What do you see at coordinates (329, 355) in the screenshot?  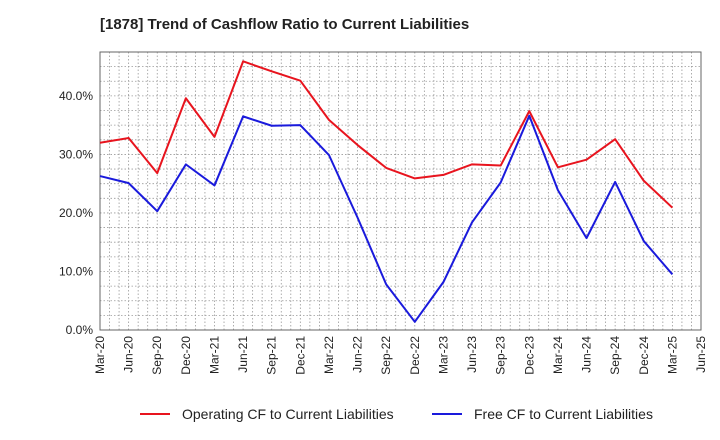 I see `x-tick-label: Mar-22` at bounding box center [329, 355].